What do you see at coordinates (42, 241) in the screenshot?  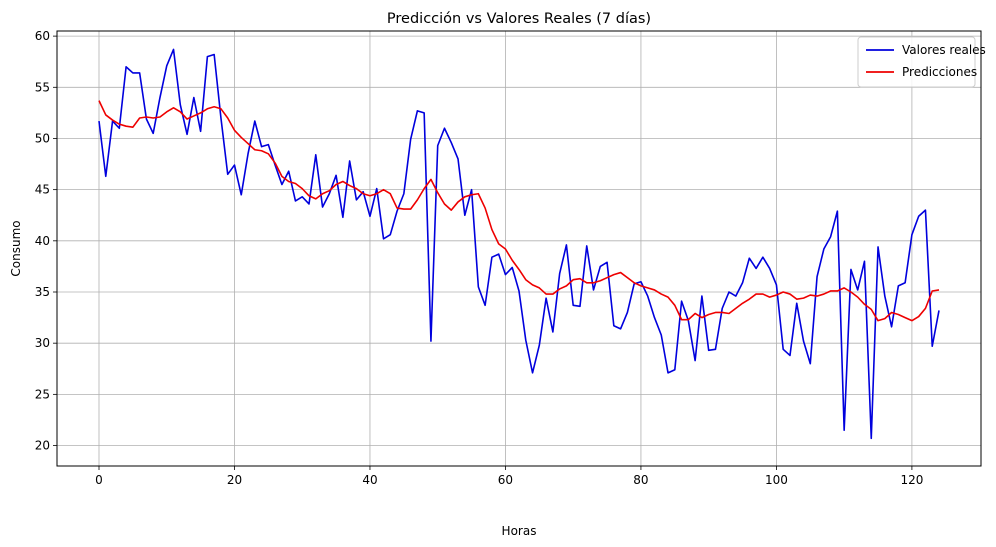 I see `y-tick-label: 40` at bounding box center [42, 241].